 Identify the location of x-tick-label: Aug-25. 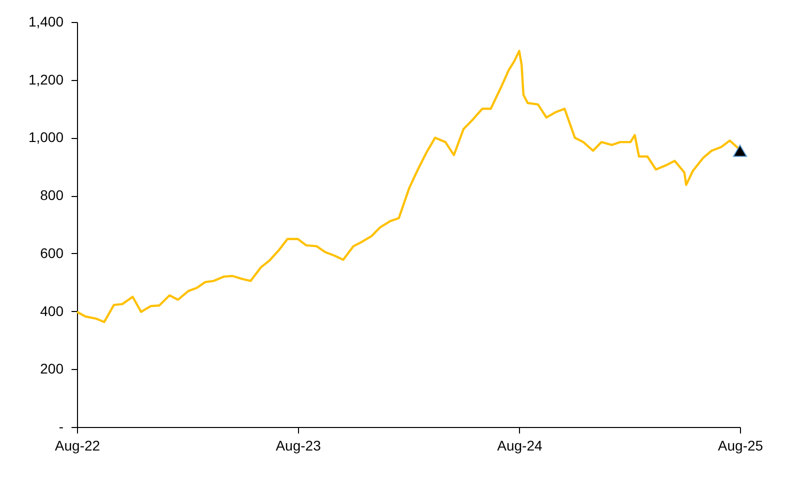
(741, 446).